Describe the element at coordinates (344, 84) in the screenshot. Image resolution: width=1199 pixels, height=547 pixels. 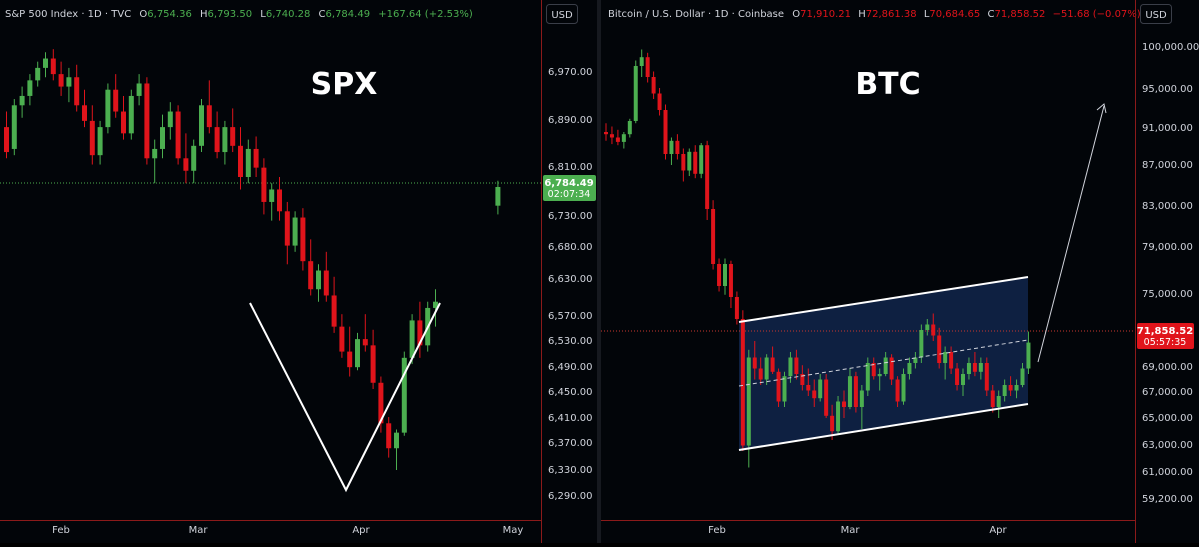
I see `spx-annotation-label: SPX` at that location.